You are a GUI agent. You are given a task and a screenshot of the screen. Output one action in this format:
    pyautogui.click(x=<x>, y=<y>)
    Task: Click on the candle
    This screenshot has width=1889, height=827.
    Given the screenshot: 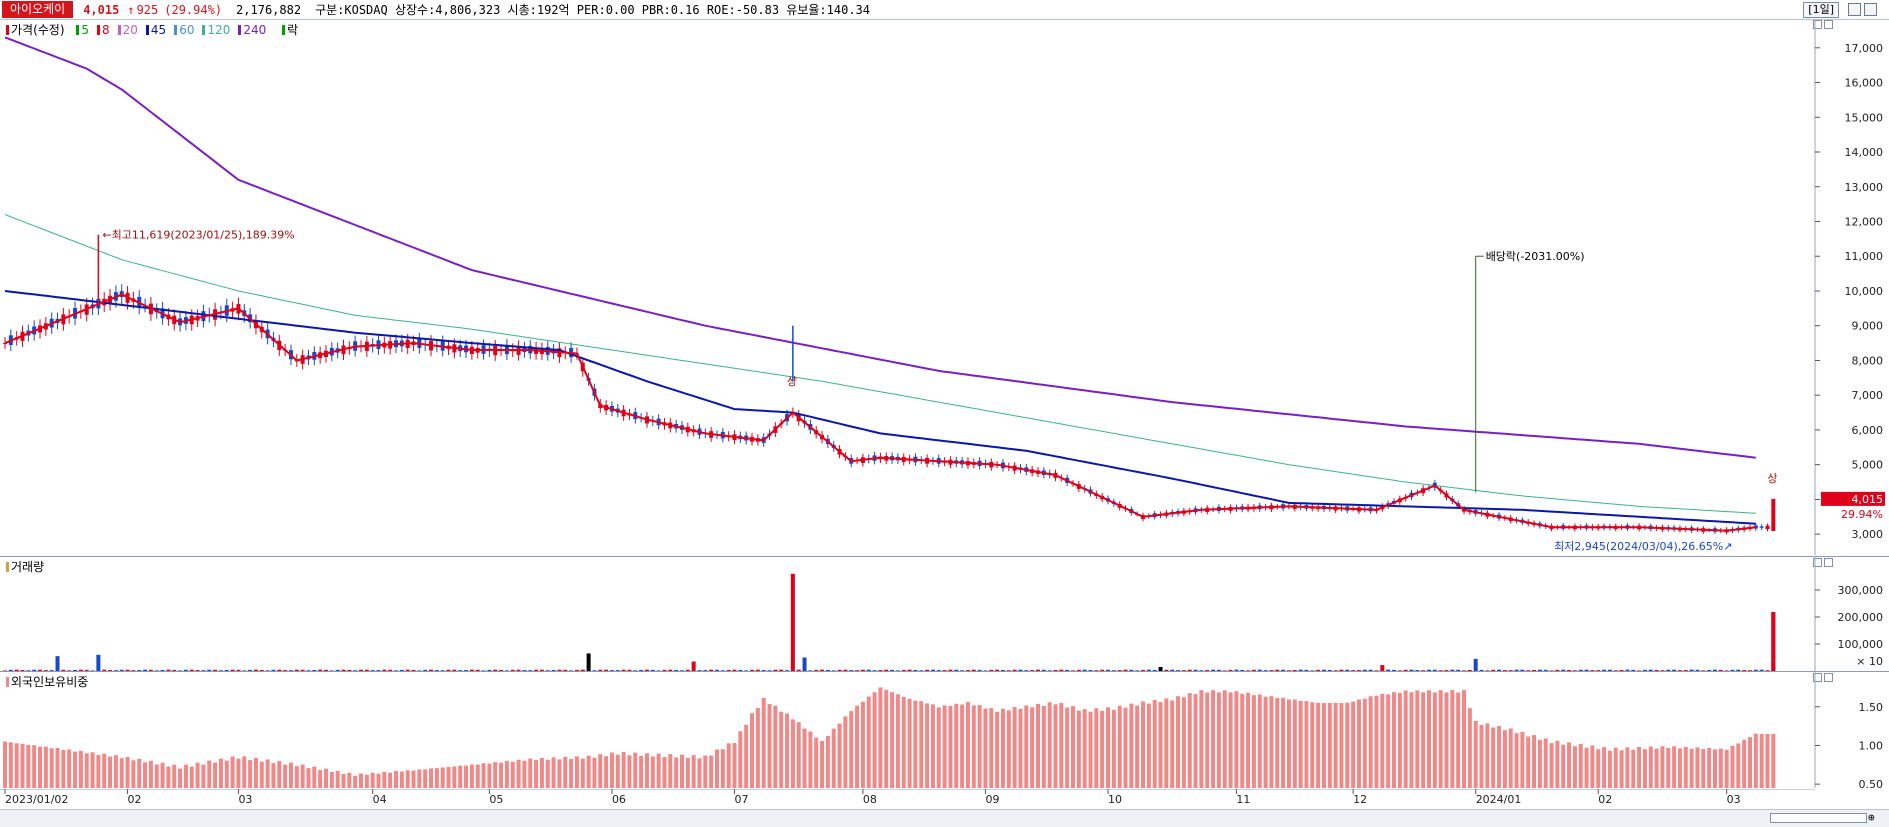 What is the action you would take?
    pyautogui.click(x=1755, y=527)
    